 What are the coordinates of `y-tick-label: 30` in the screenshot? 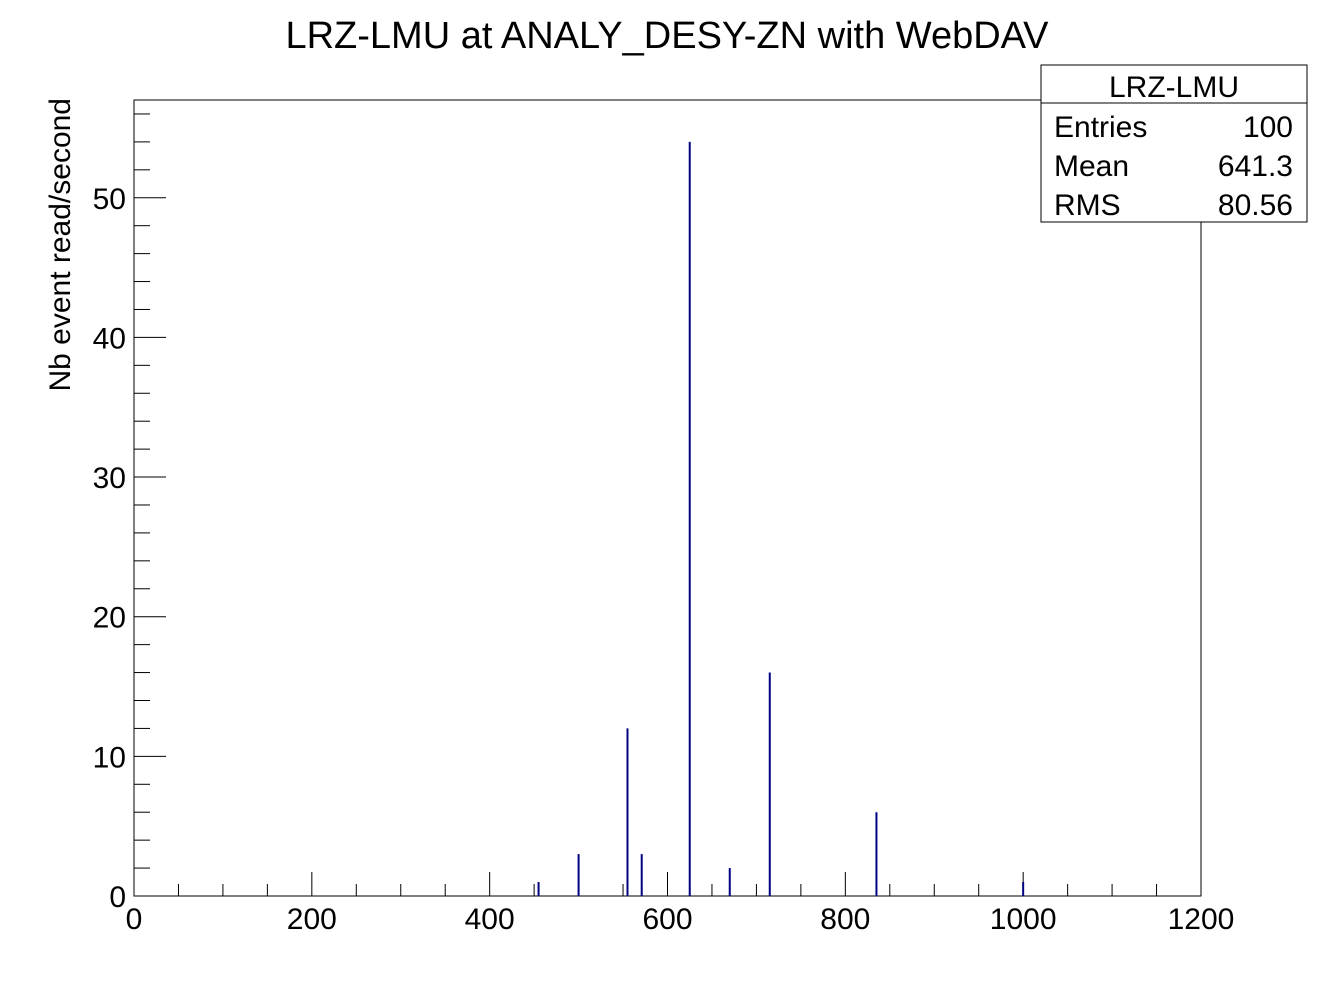 It's located at (109, 478).